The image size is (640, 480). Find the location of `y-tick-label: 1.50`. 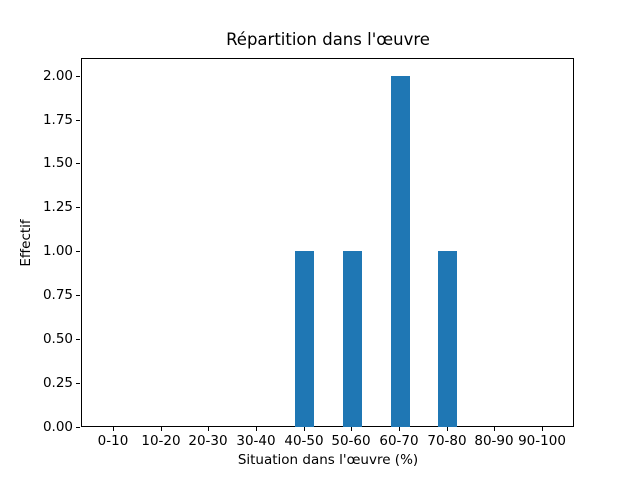

y-tick-label: 1.50 is located at coordinates (57, 163).